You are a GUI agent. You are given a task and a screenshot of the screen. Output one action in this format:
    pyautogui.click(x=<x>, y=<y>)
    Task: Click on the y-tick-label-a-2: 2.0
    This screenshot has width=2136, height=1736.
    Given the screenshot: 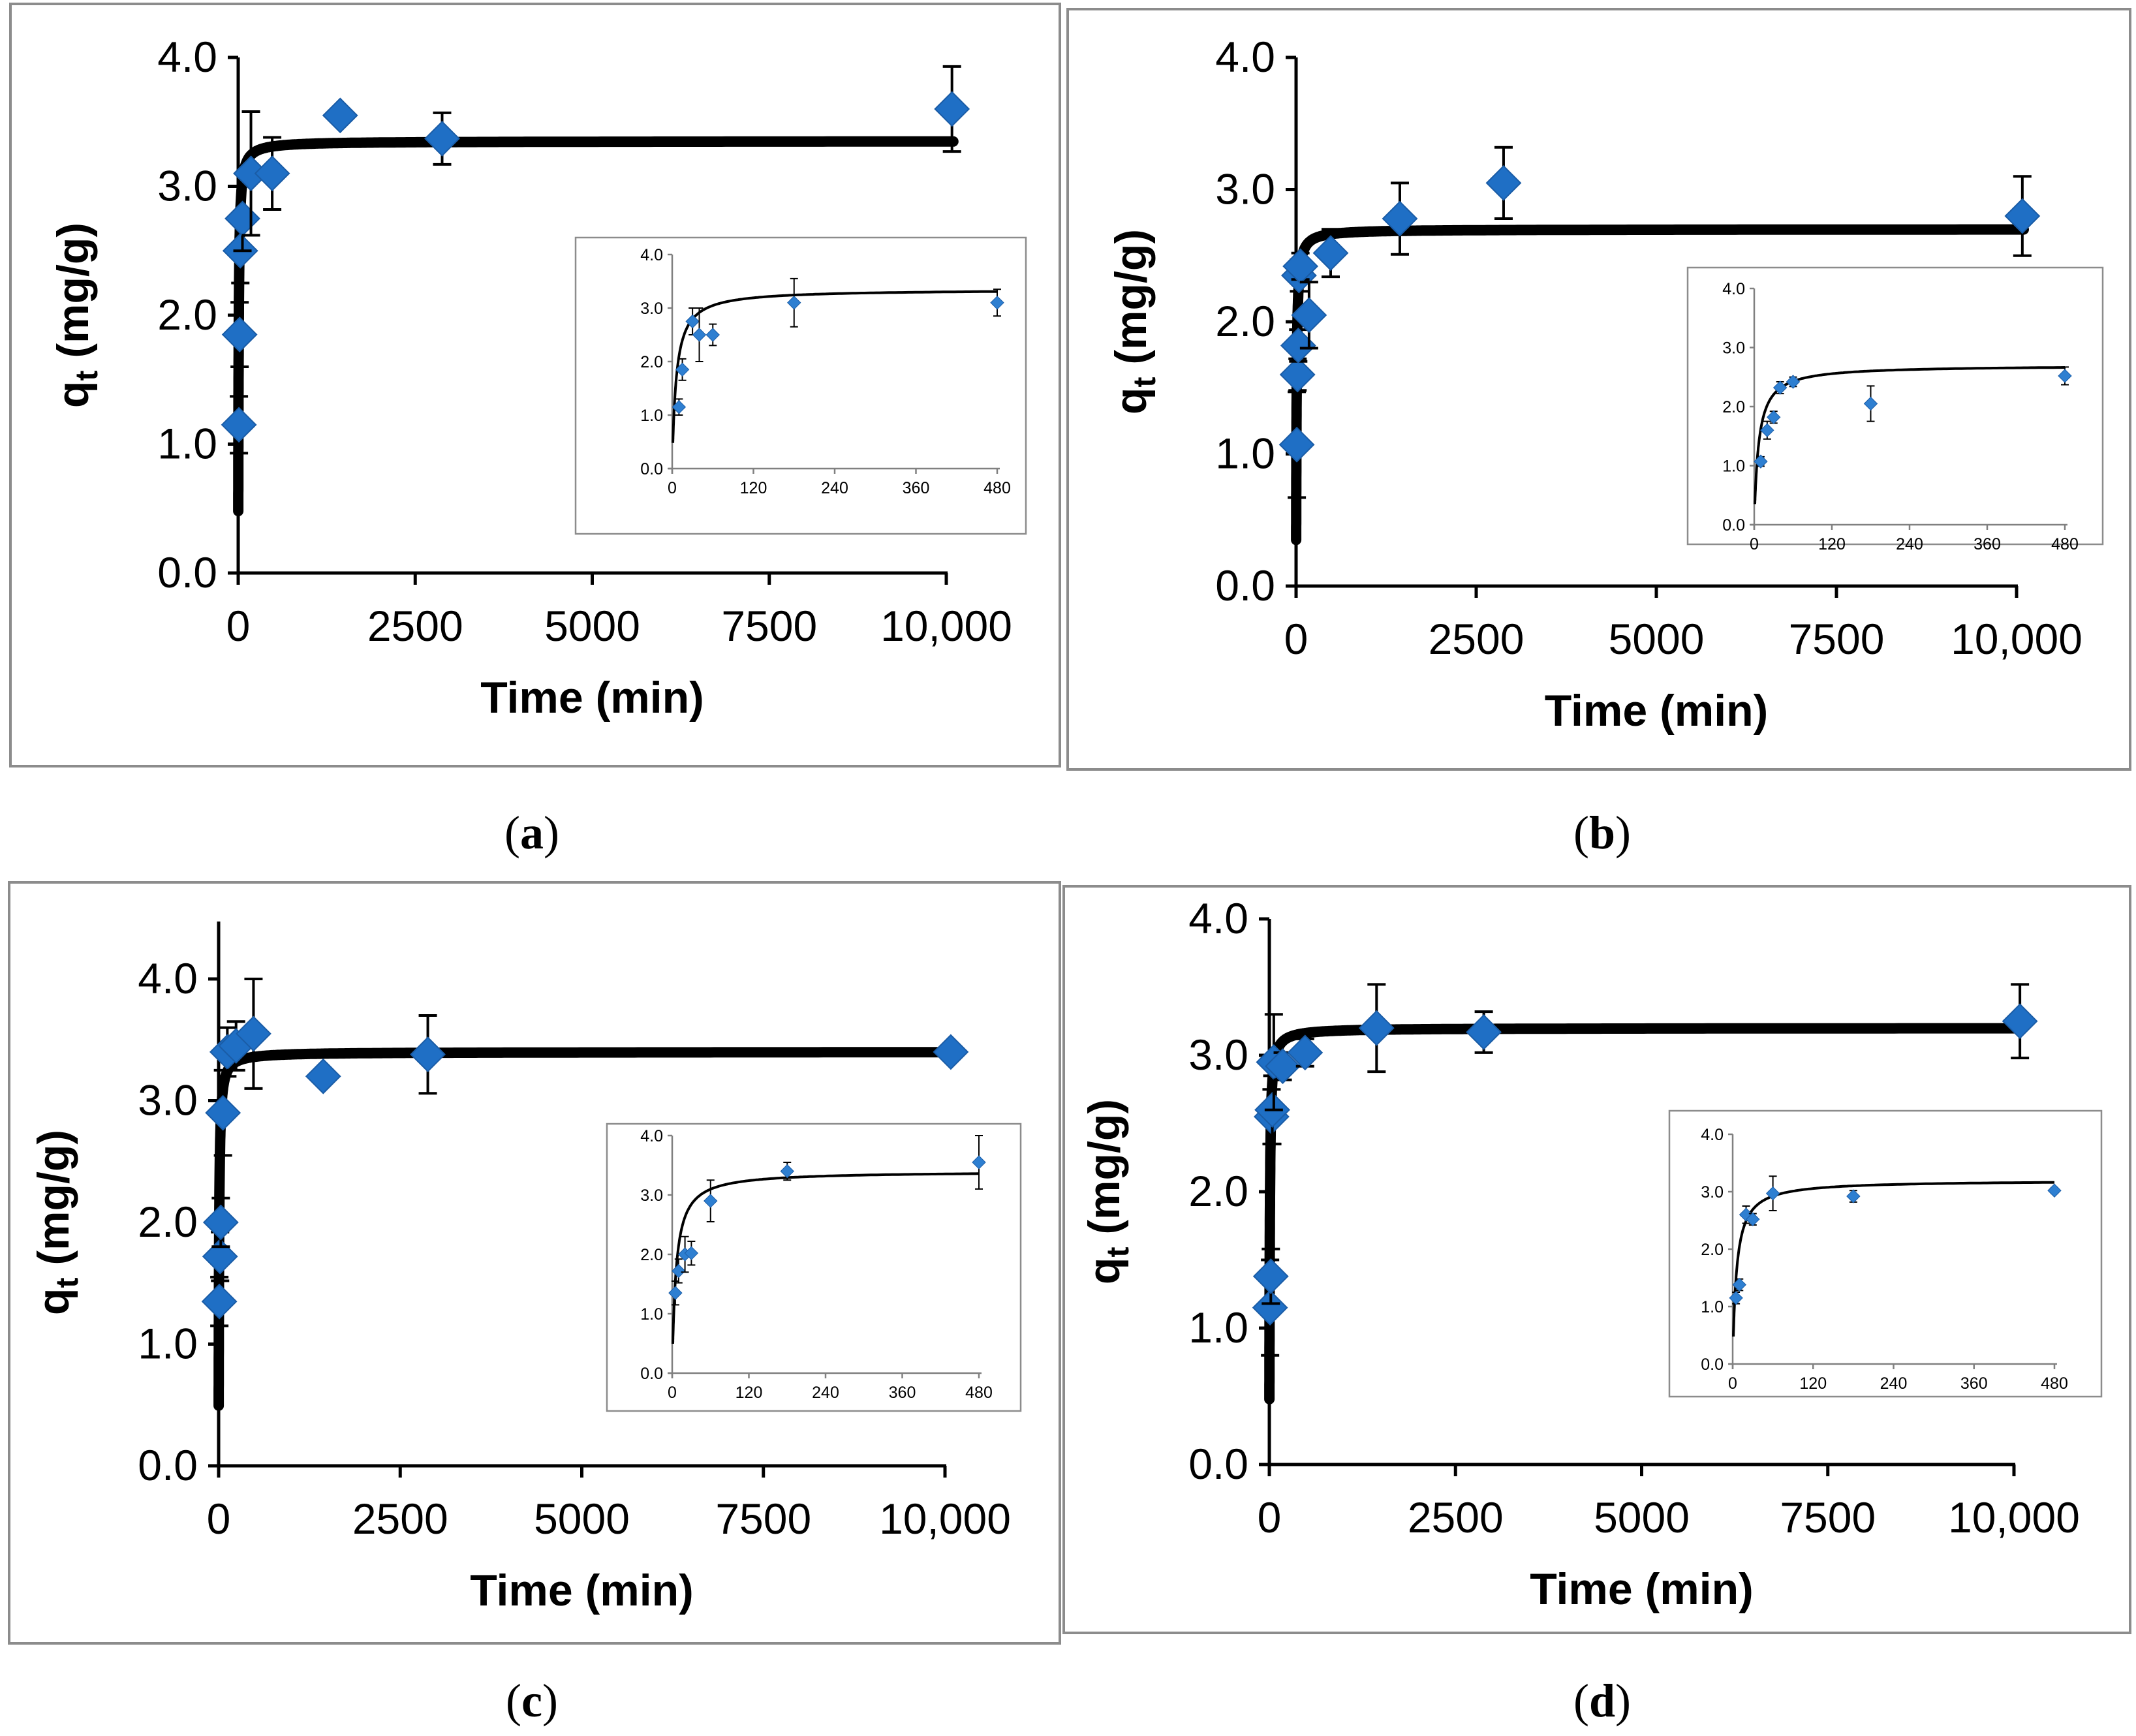 What is the action you would take?
    pyautogui.click(x=187, y=314)
    